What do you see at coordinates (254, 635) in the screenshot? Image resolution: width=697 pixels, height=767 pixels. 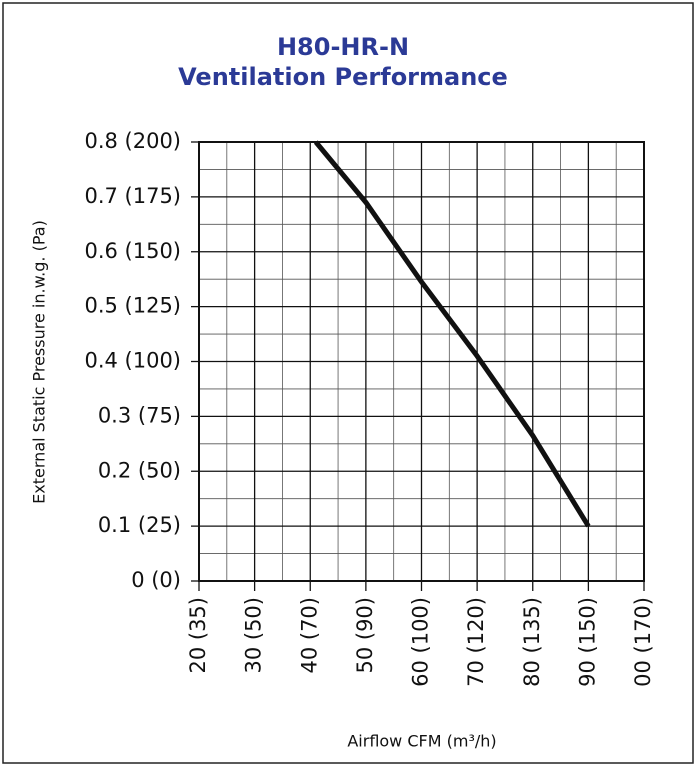 I see `x-tick-label: 30 (50)` at bounding box center [254, 635].